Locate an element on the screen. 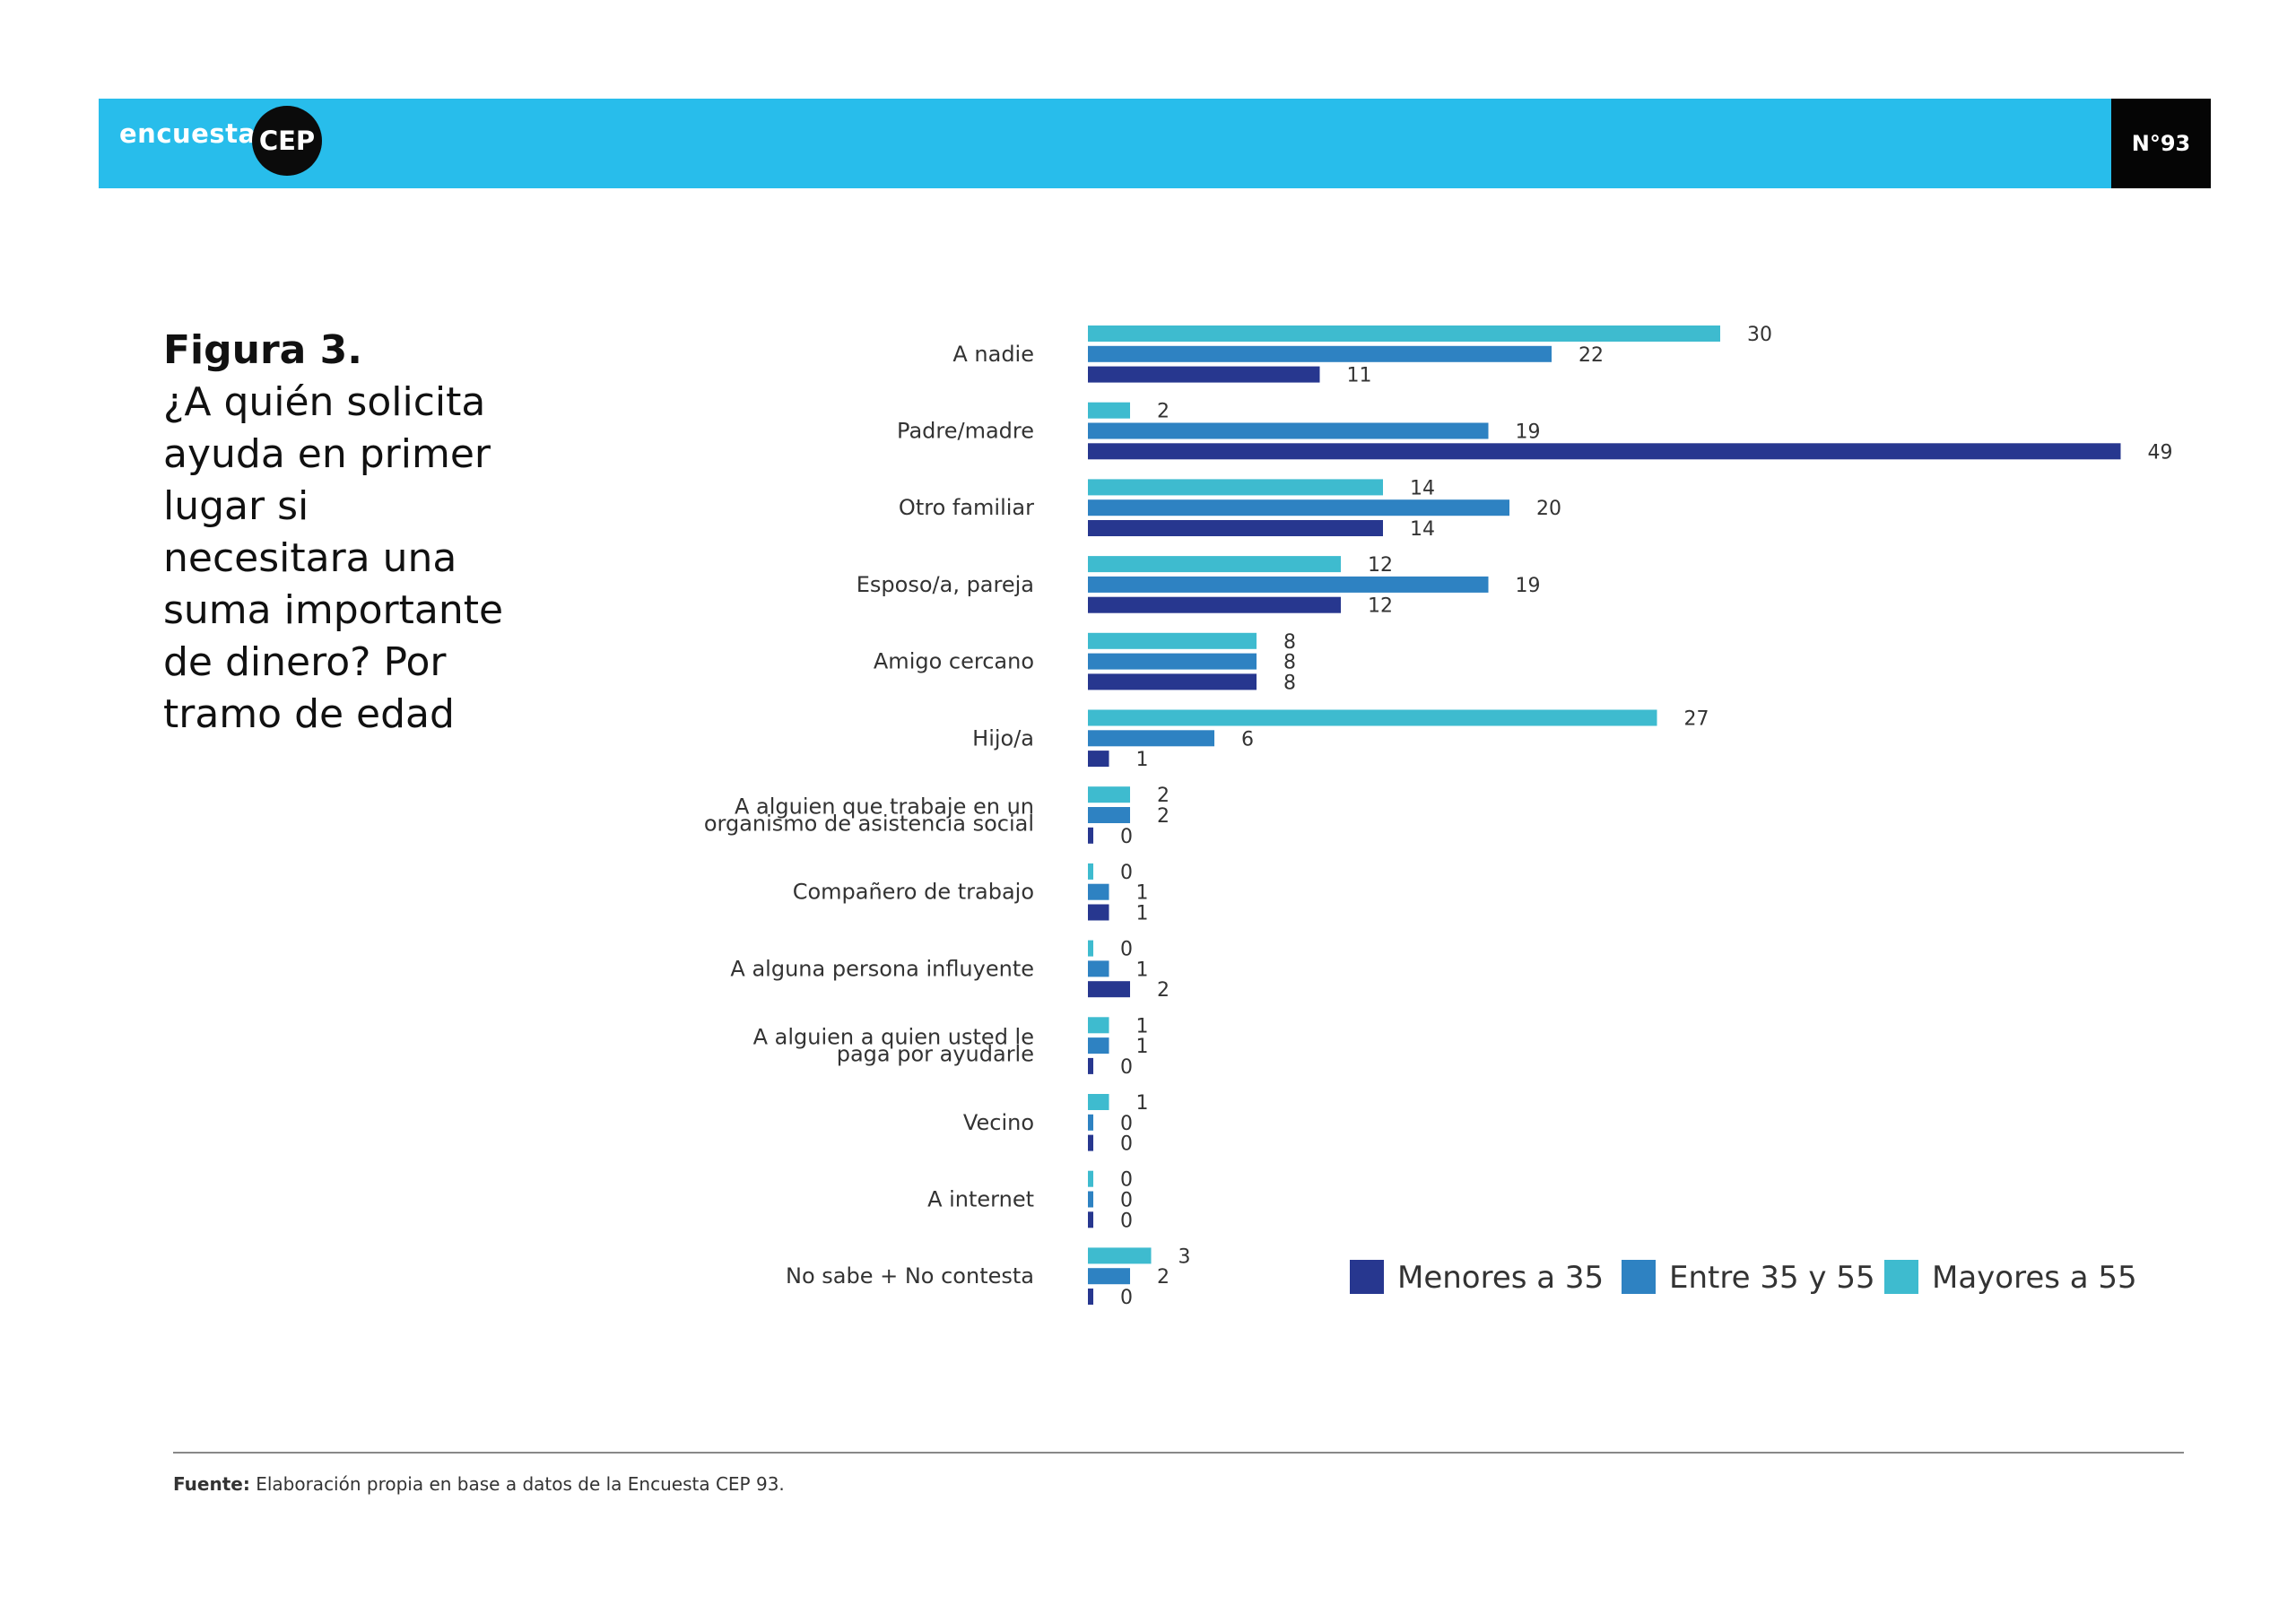 This screenshot has height=1623, width=2296. category-label: Esposo/a, pareja is located at coordinates (945, 584).